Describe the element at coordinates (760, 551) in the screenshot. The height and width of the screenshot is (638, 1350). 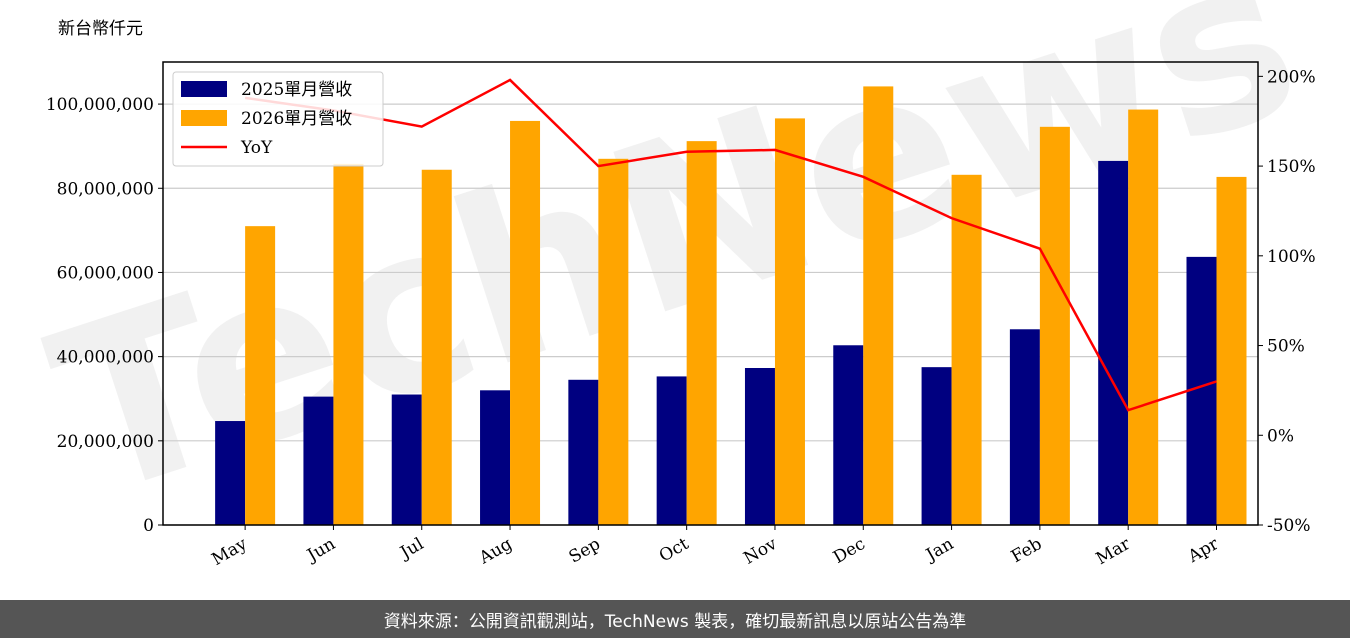
I see `x-tick-label: Nov` at that location.